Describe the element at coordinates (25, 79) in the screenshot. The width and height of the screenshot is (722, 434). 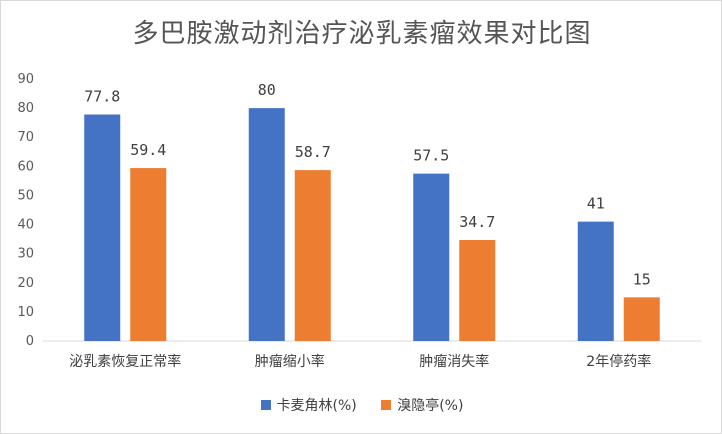
I see `y-tick-label: 90` at that location.